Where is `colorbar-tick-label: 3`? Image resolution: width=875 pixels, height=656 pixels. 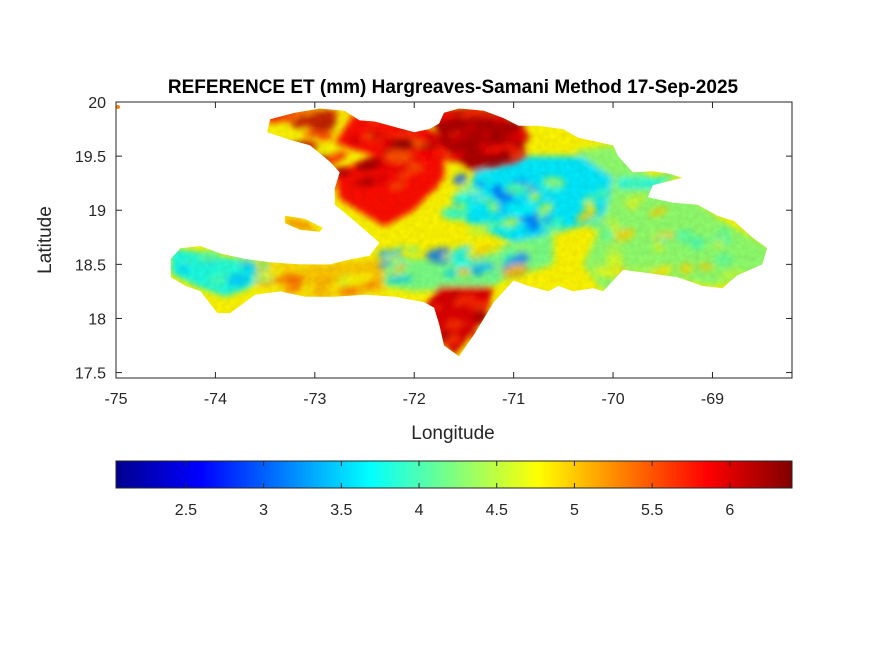 colorbar-tick-label: 3 is located at coordinates (263, 510).